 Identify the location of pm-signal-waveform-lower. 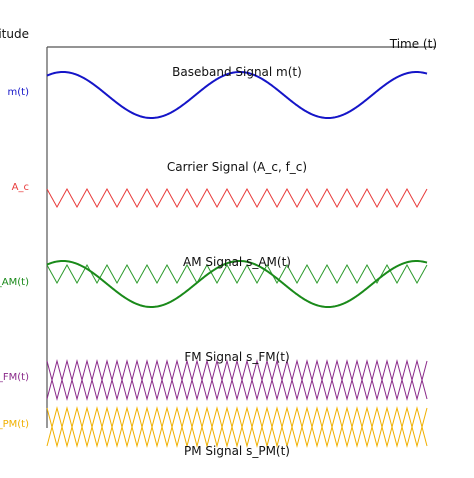
(237, 427).